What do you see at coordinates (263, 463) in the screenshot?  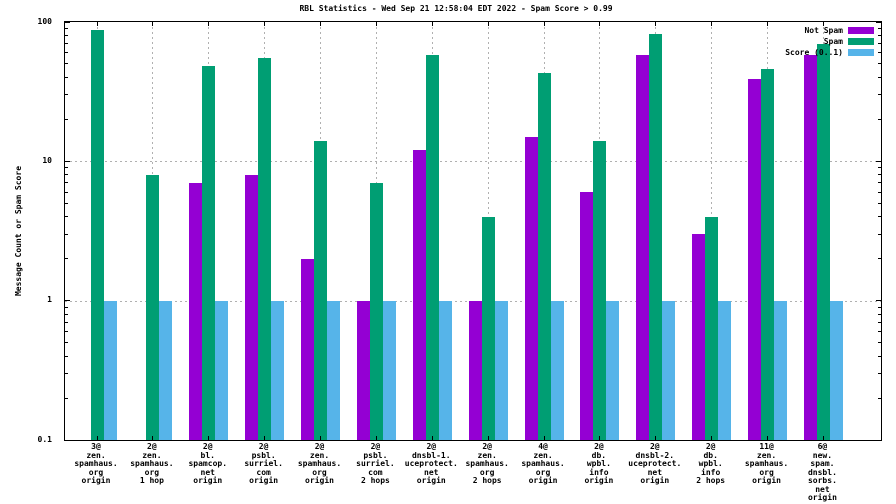 I see `x-category-label: 2@ psbl. surriel. com origin` at bounding box center [263, 463].